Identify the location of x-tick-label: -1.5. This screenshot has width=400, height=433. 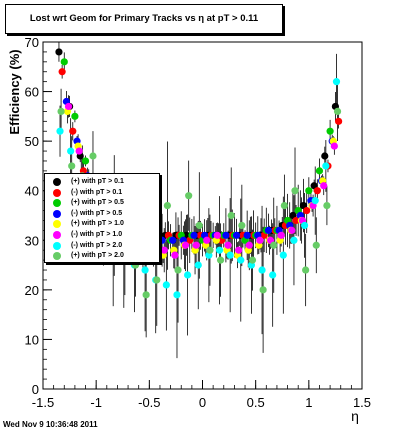
(43, 402).